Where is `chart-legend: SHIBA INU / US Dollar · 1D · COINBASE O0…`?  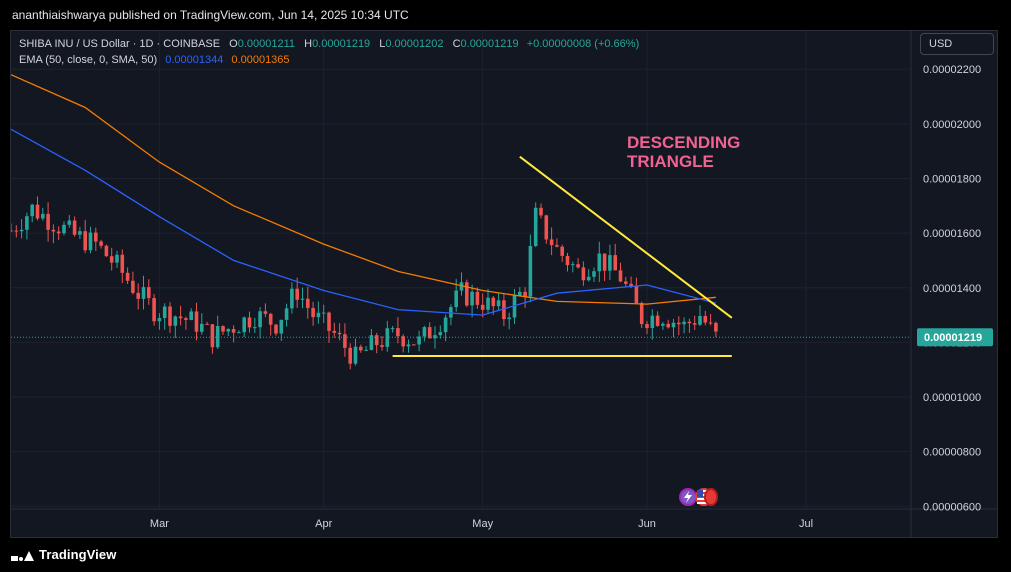 chart-legend: SHIBA INU / US Dollar · 1D · COINBASE O0… is located at coordinates (329, 52).